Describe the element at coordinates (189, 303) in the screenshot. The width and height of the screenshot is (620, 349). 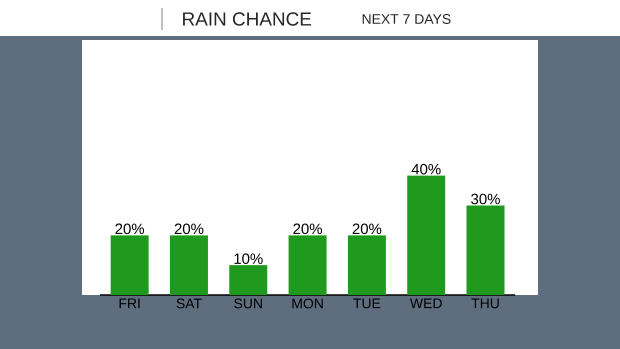
I see `x-tick-label: SAT` at that location.